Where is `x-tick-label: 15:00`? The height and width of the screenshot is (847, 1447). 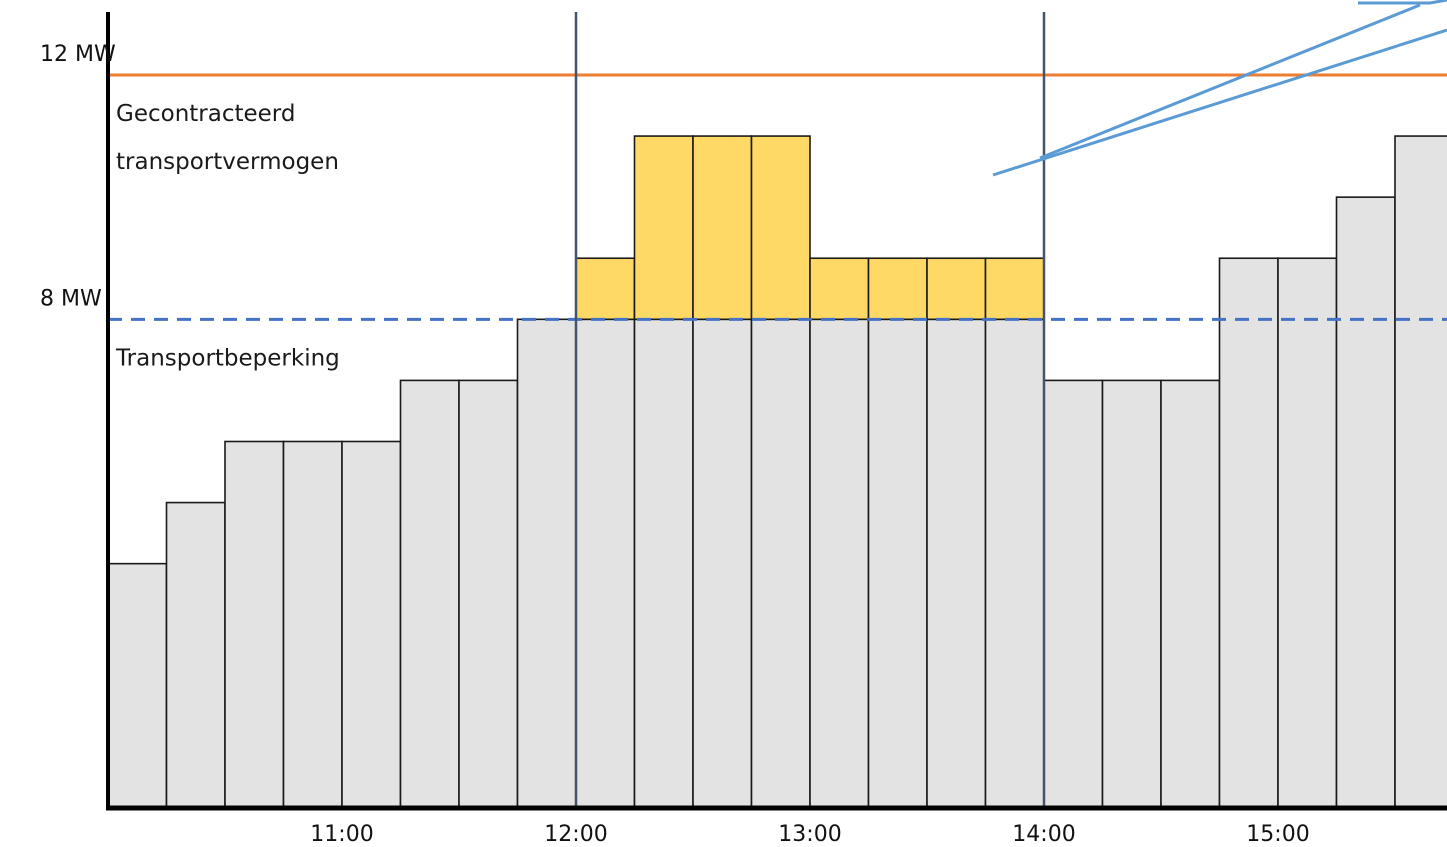 x-tick-label: 15:00 is located at coordinates (1277, 834).